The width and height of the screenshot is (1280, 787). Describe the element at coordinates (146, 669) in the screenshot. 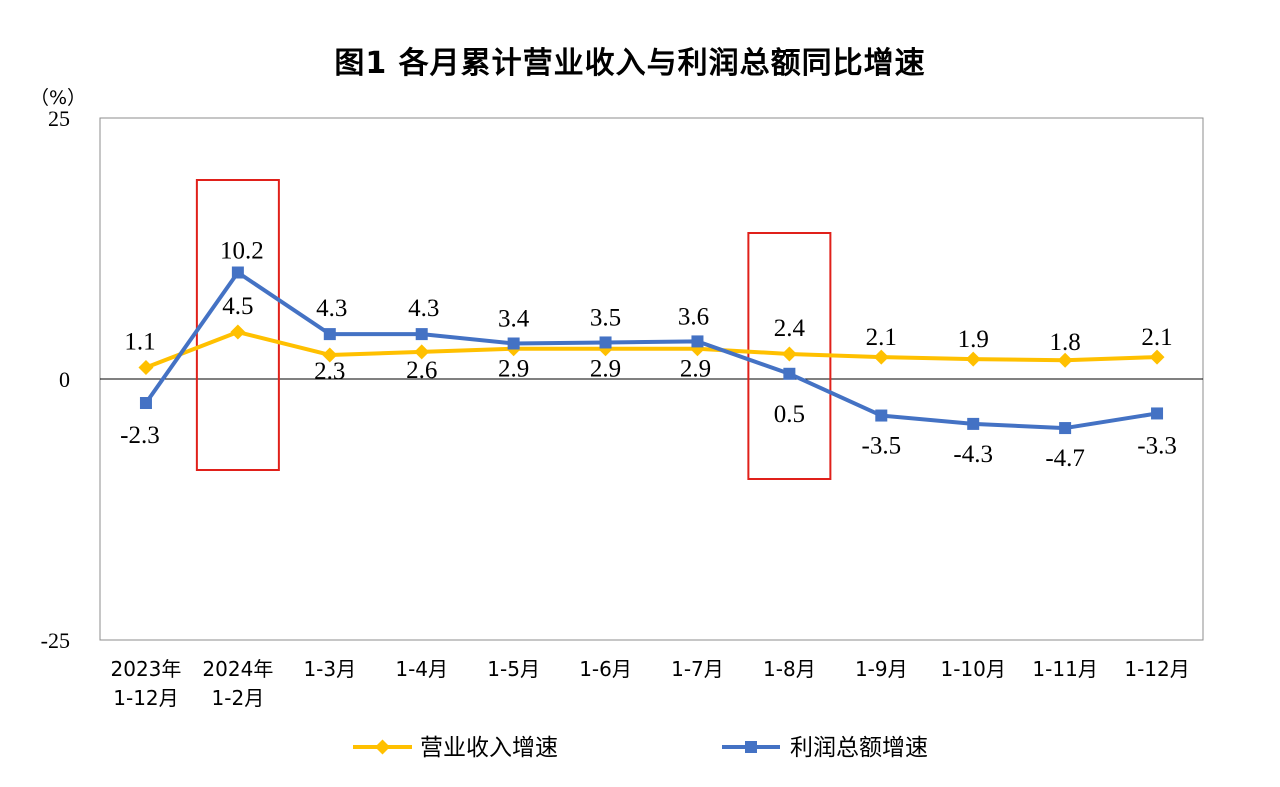

I see `x-tick-label: 2023年` at that location.